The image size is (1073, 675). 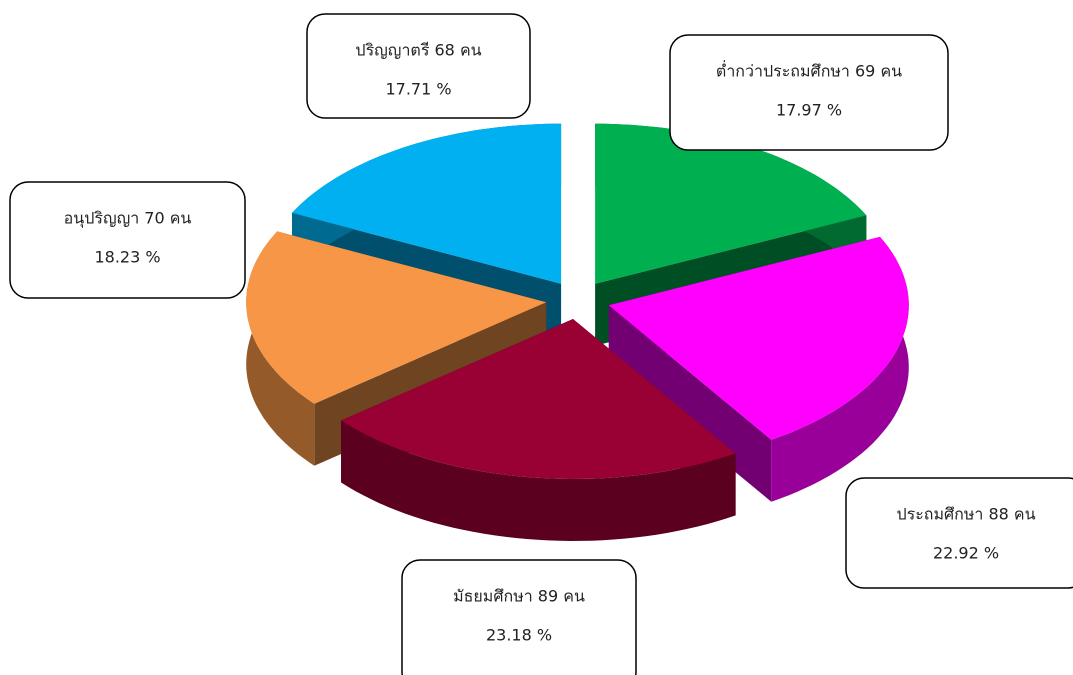 What do you see at coordinates (966, 553) in the screenshot?
I see `callout-value: 22.92 %` at bounding box center [966, 553].